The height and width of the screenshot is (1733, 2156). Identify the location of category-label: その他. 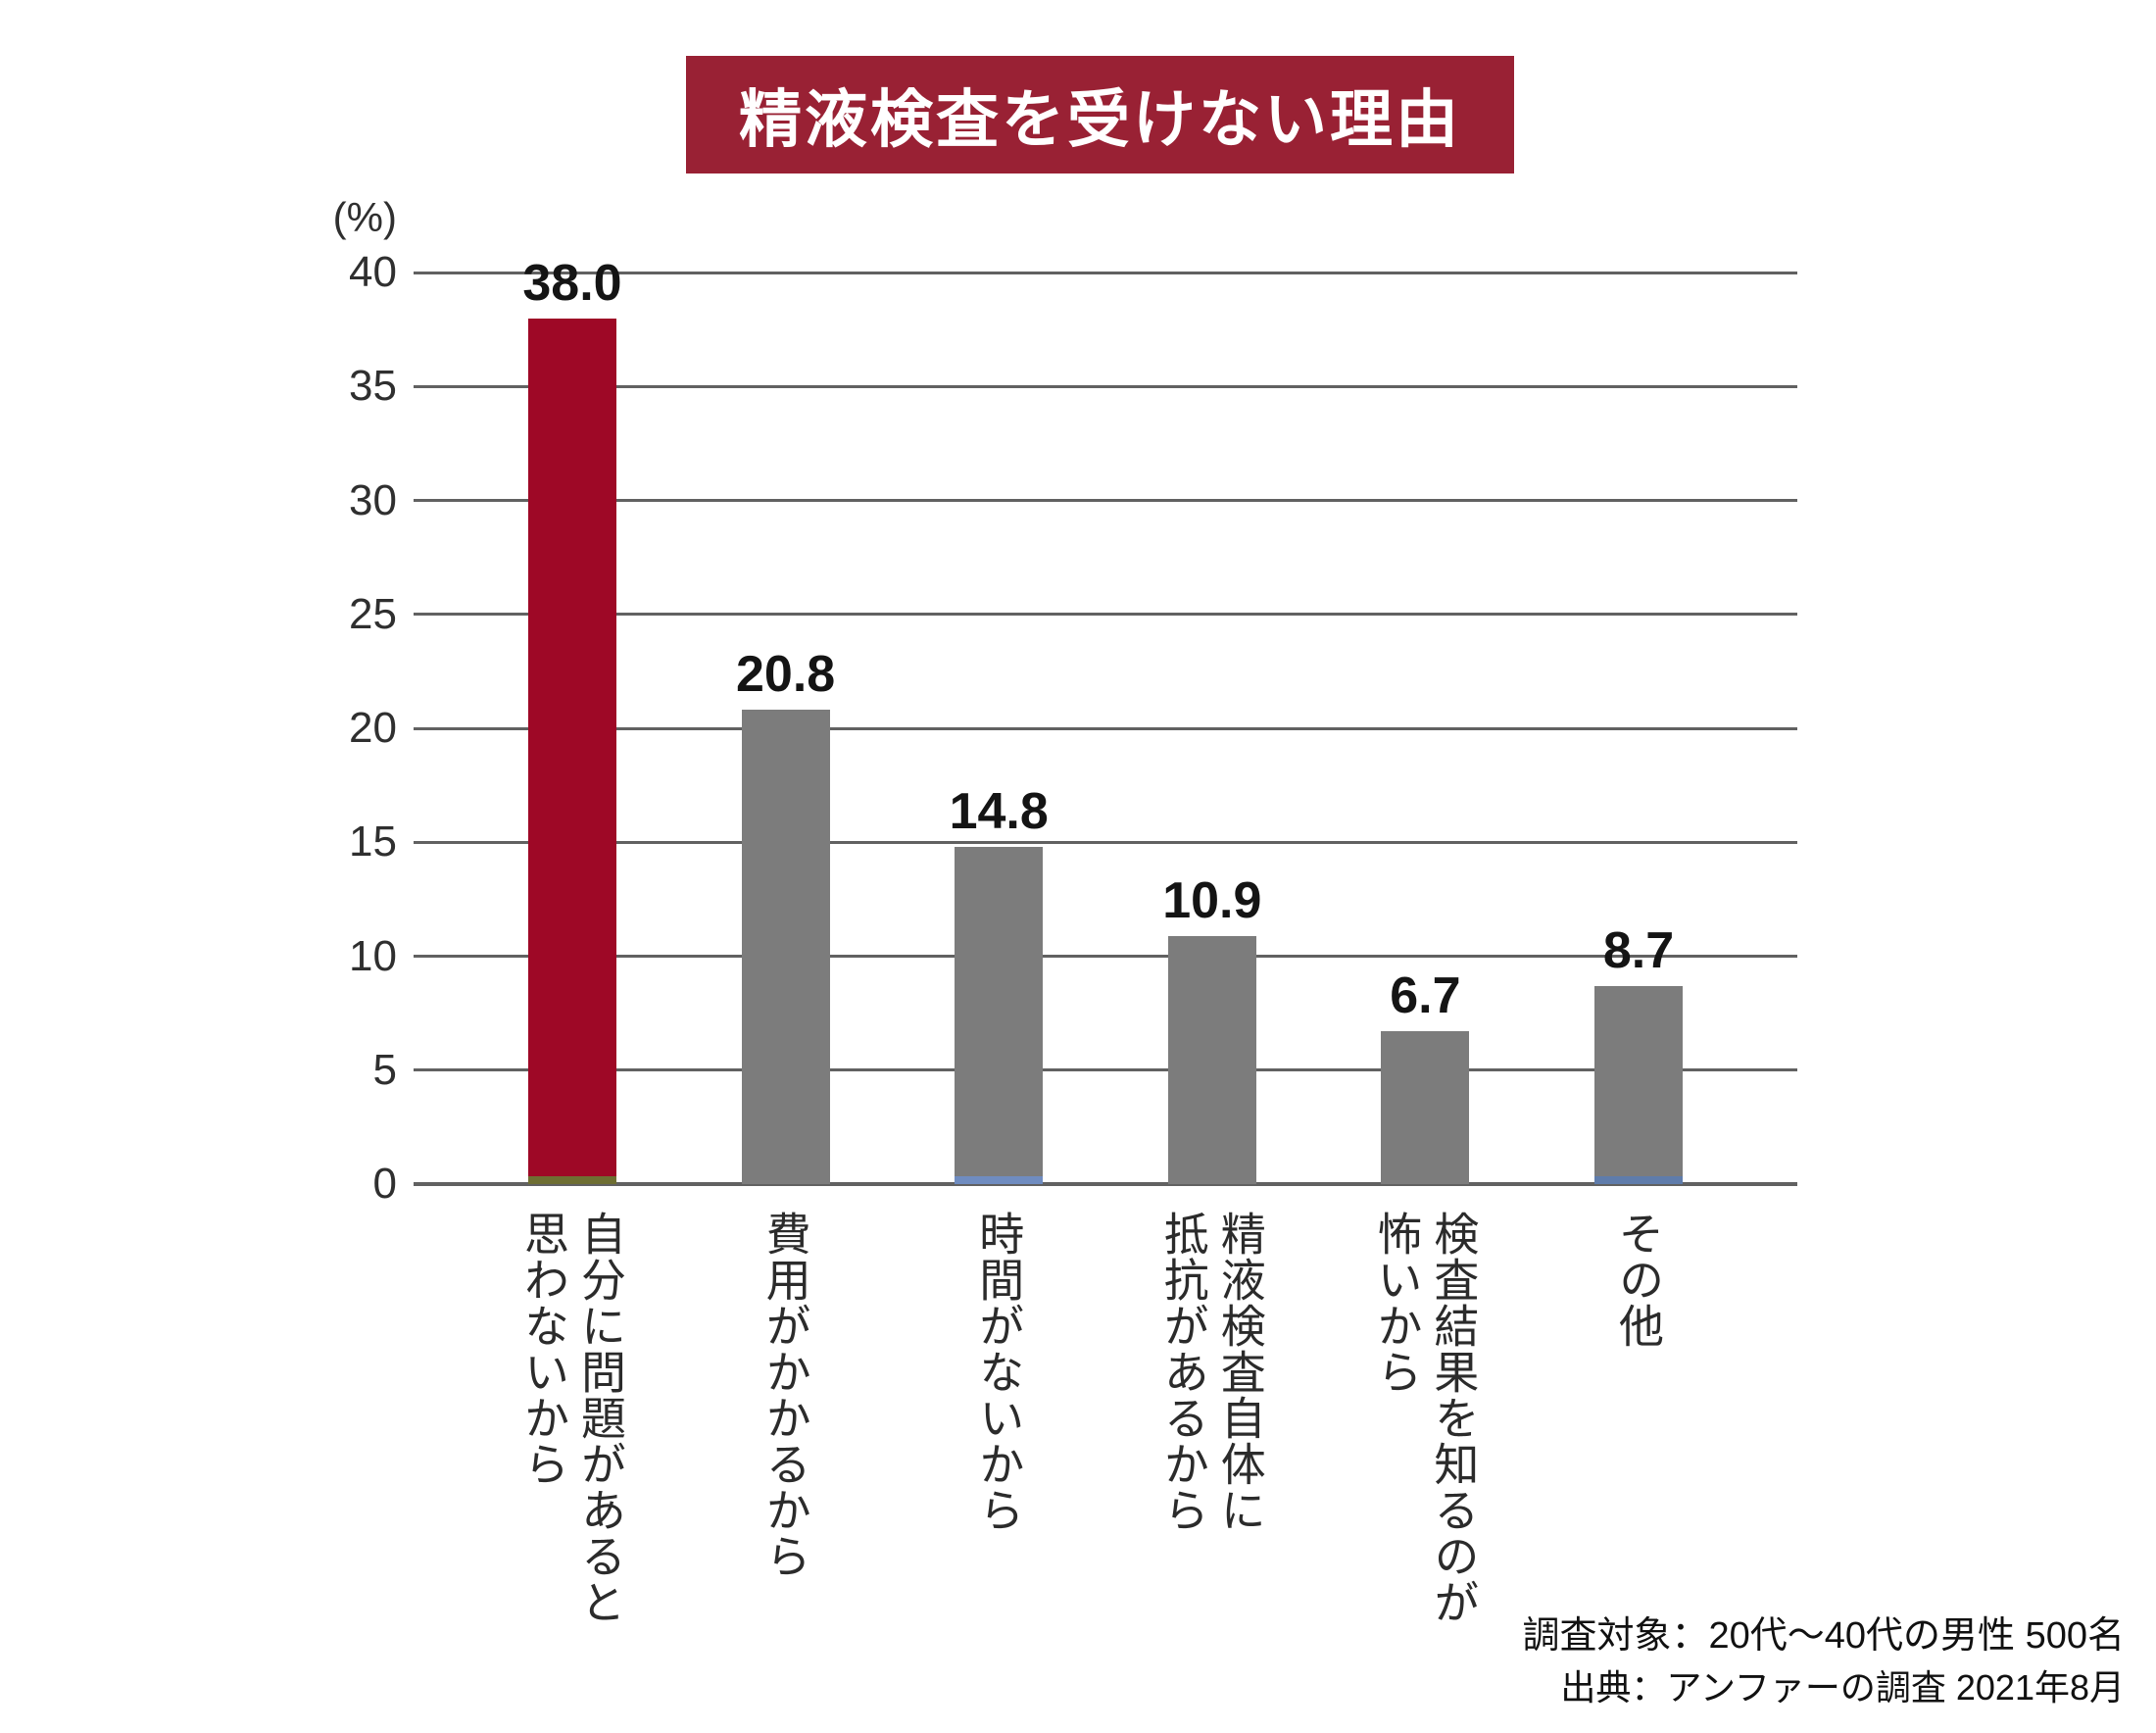
(1638, 1280).